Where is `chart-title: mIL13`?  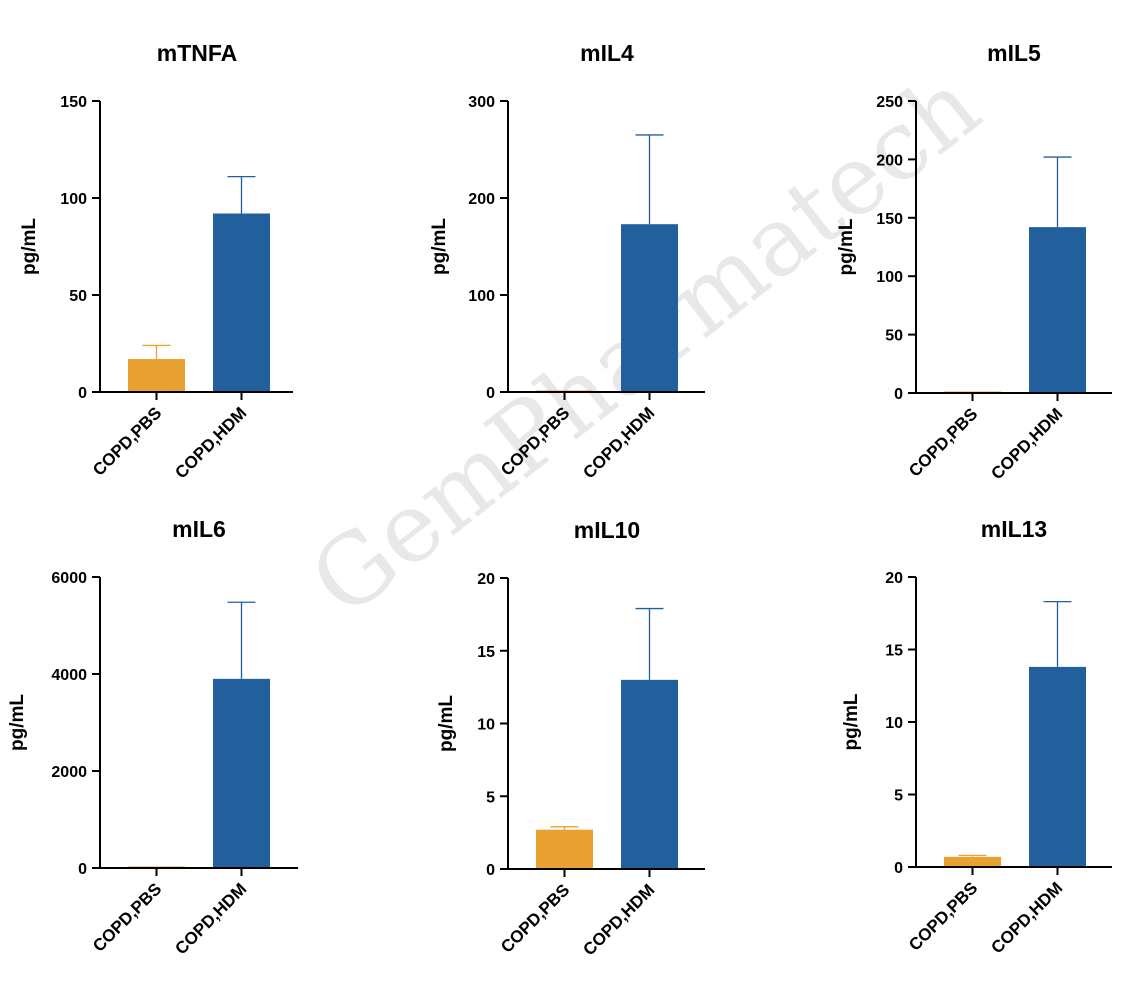 chart-title: mIL13 is located at coordinates (1014, 529).